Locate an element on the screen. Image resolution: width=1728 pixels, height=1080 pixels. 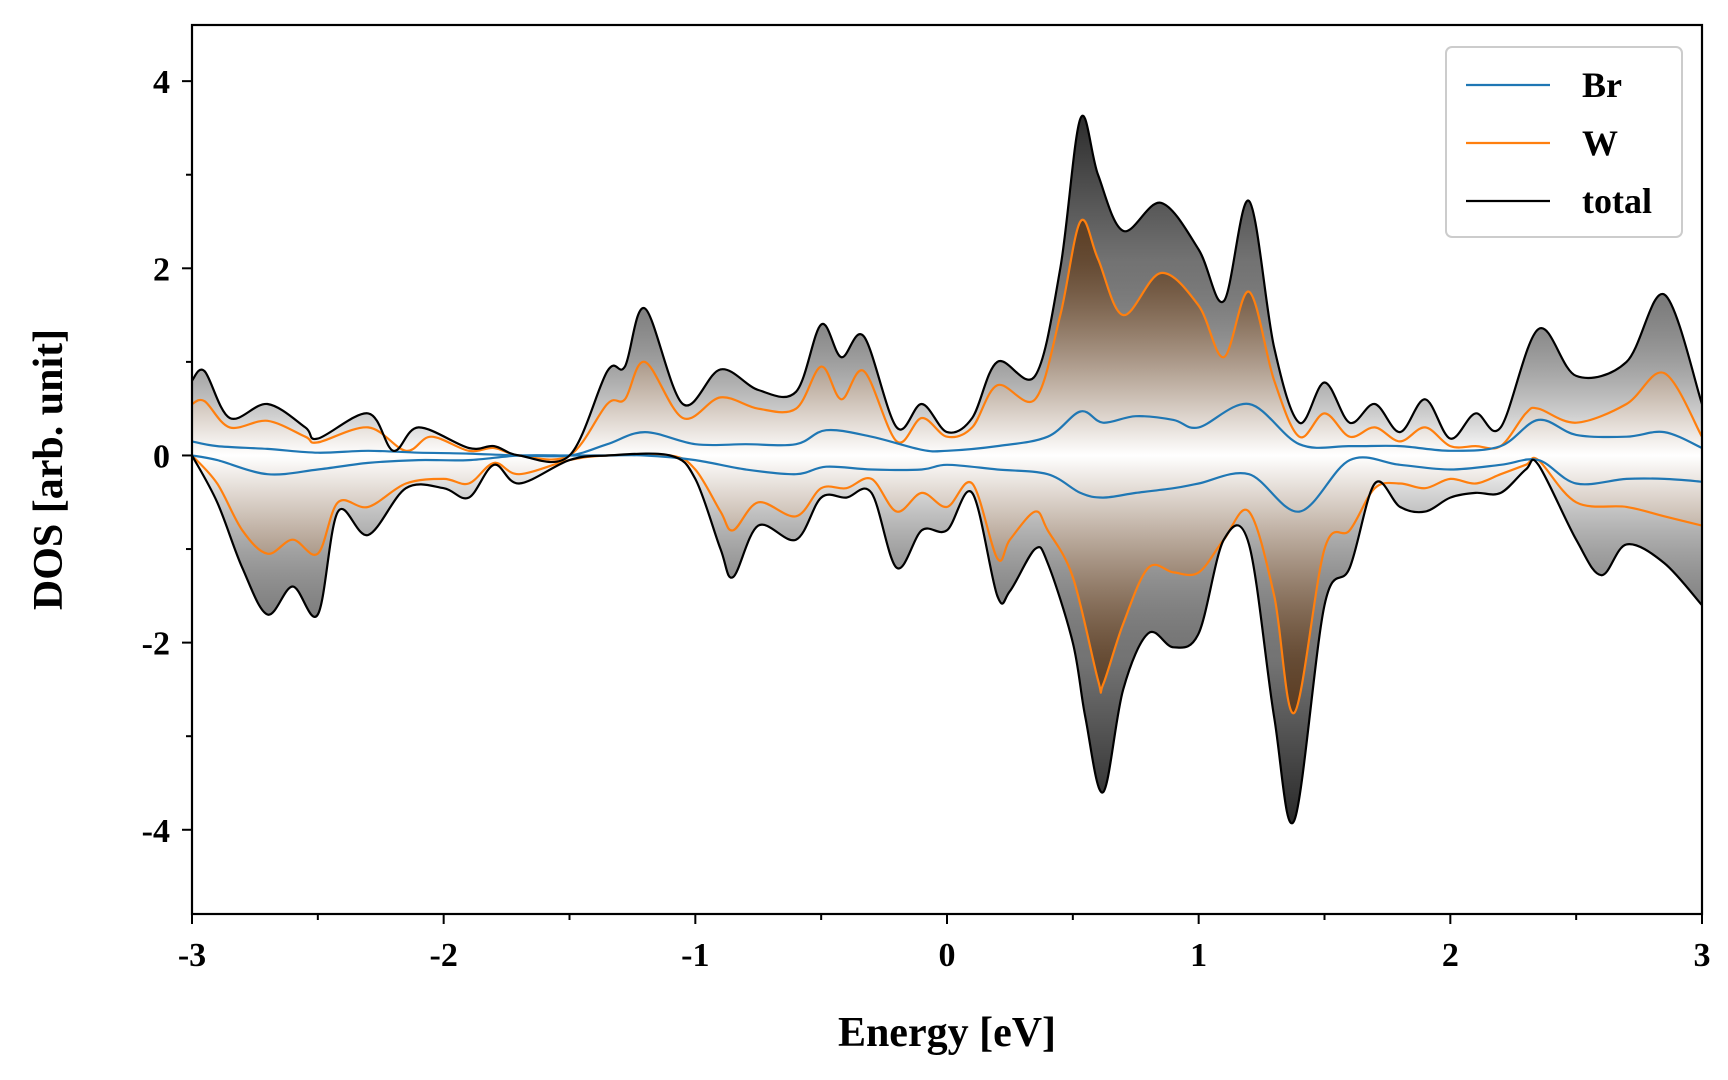
legend-label-total: total is located at coordinates (1617, 201).